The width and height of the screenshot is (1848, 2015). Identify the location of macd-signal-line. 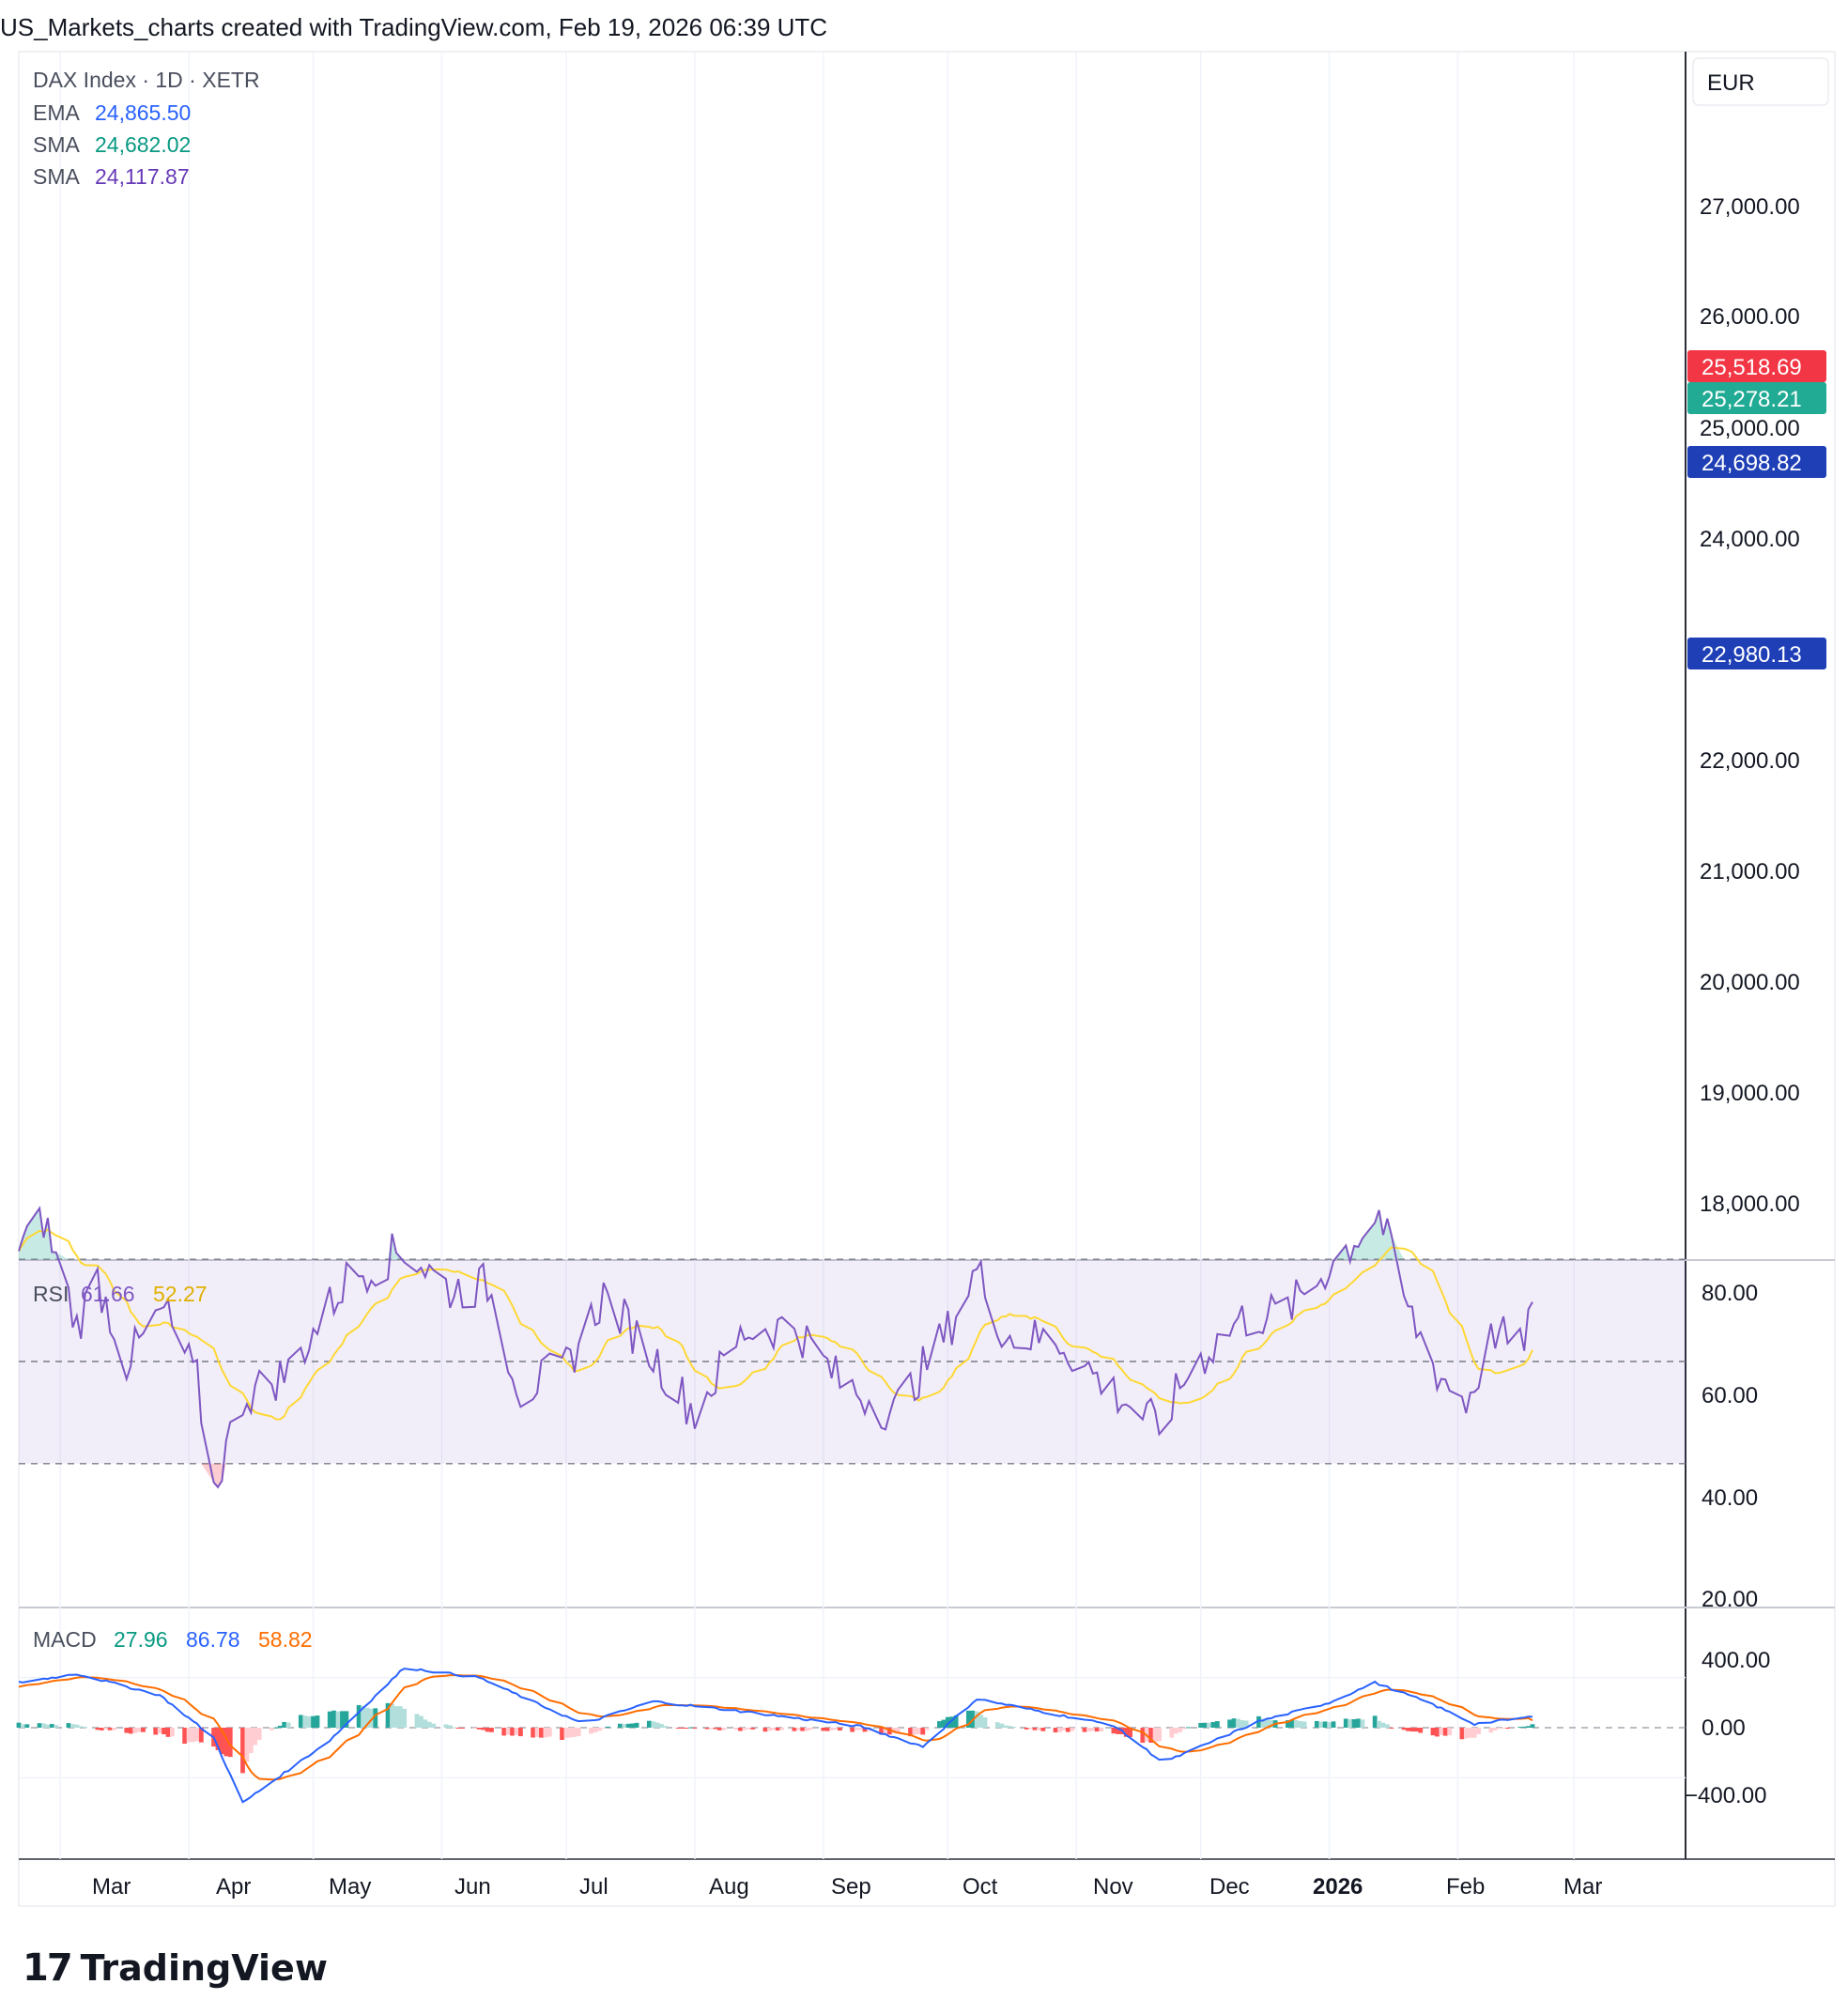
(775, 1727).